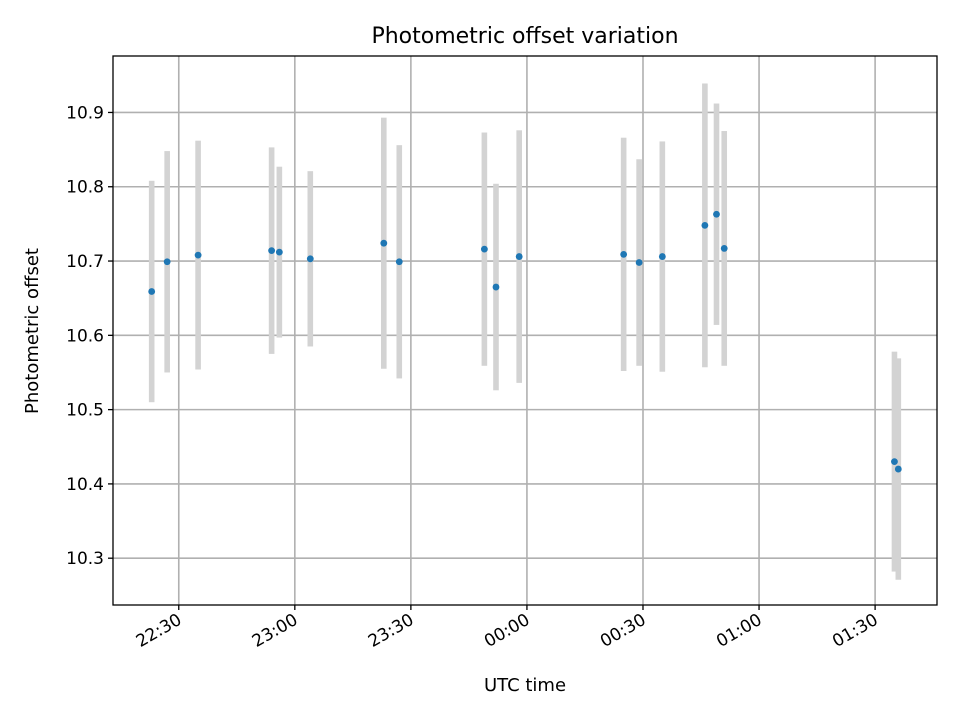 The height and width of the screenshot is (720, 960). What do you see at coordinates (85, 336) in the screenshot?
I see `y-tick-label: 10.6` at bounding box center [85, 336].